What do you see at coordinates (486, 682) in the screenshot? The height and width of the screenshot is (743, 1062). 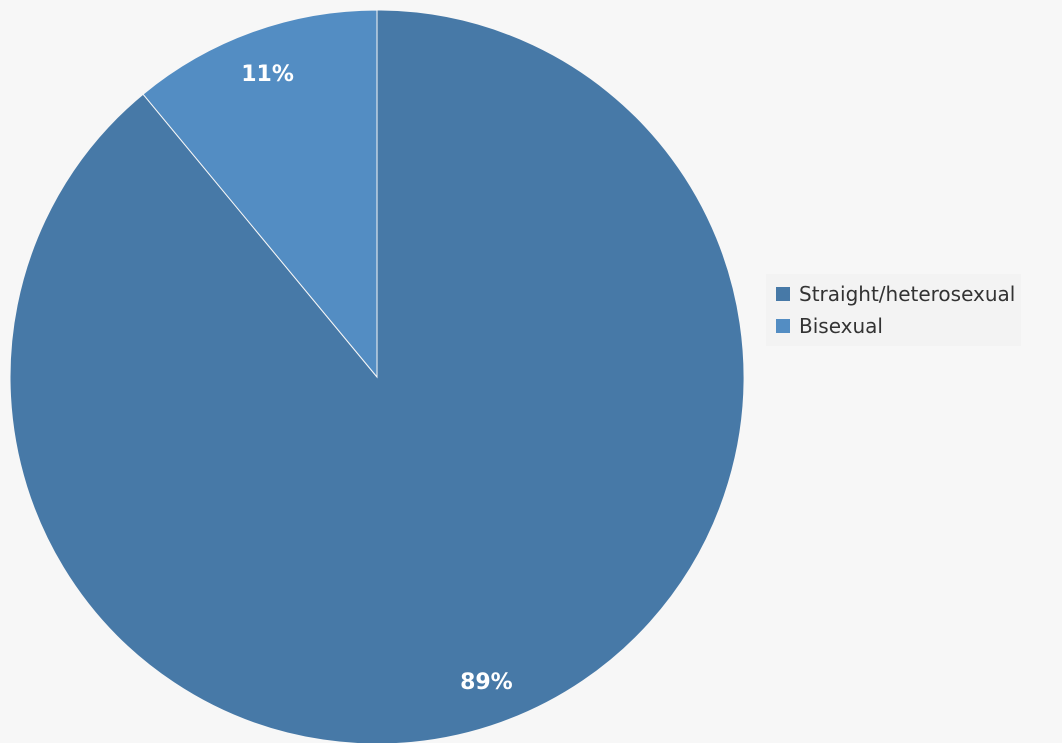 I see `slice-label-straight-heterosexual: 89%` at bounding box center [486, 682].